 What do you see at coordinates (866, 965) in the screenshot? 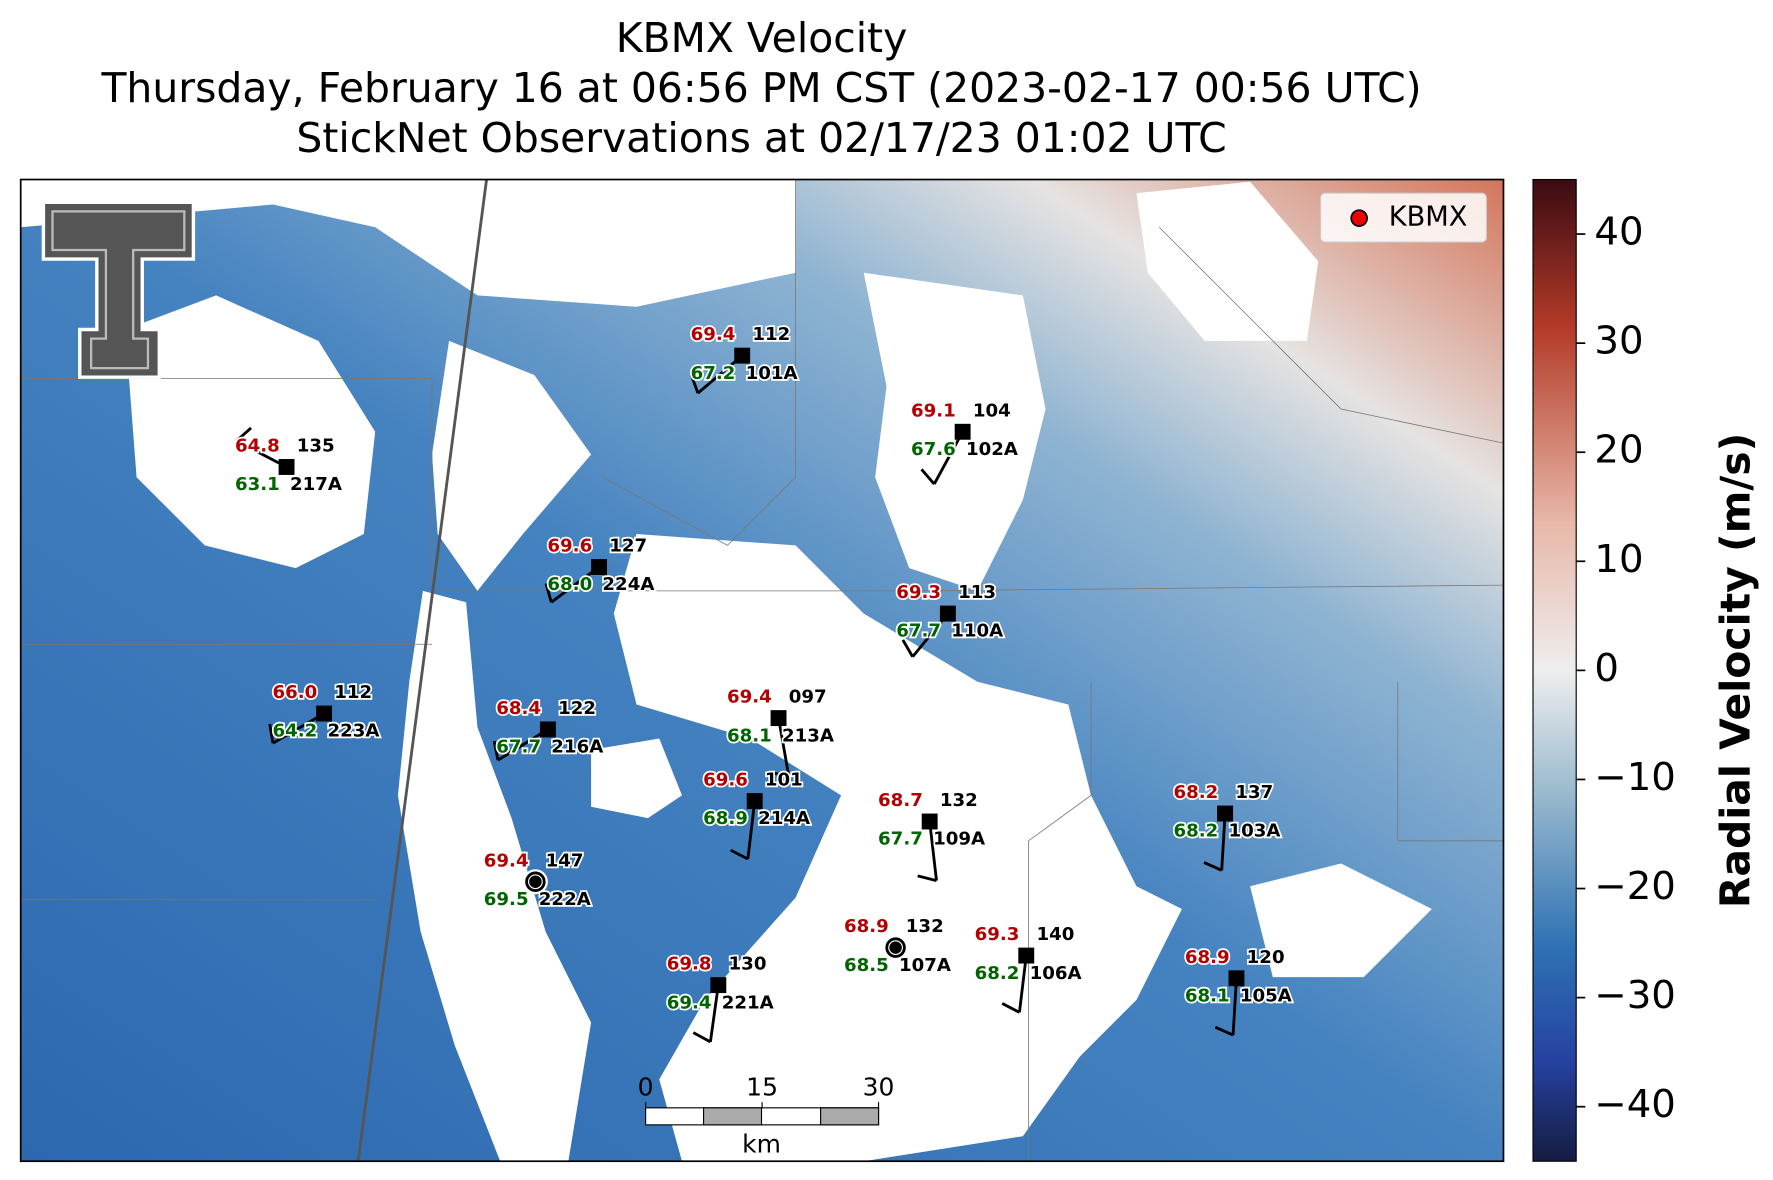
I see `dewpoint: 68.5` at bounding box center [866, 965].